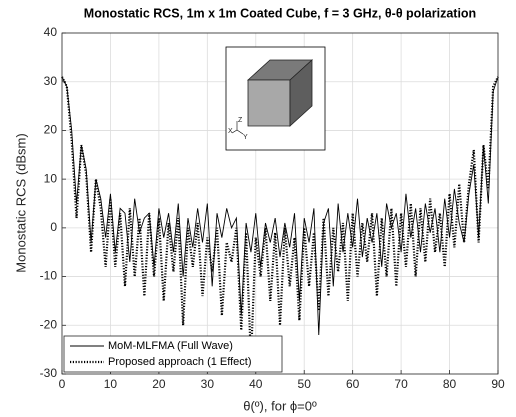 The height and width of the screenshot is (417, 516). Describe the element at coordinates (49, 324) in the screenshot. I see `y-tick-label: -20` at that location.